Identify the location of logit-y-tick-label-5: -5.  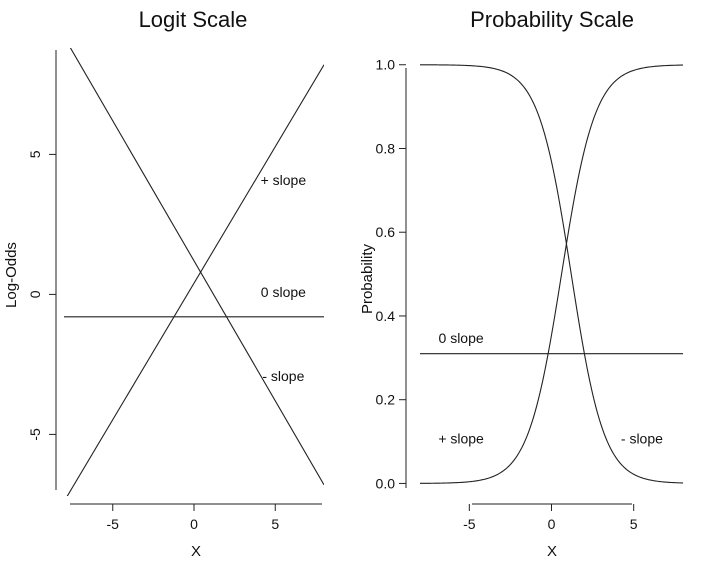
(35, 434).